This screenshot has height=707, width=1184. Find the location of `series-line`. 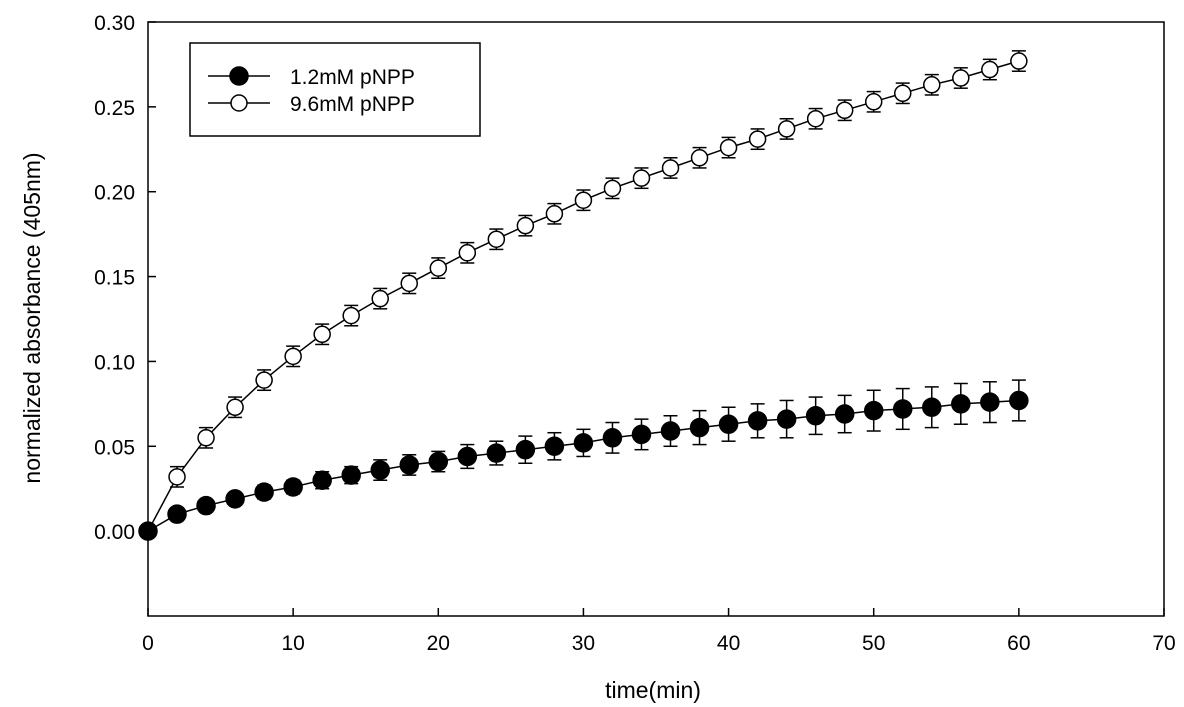

series-line is located at coordinates (583, 465).